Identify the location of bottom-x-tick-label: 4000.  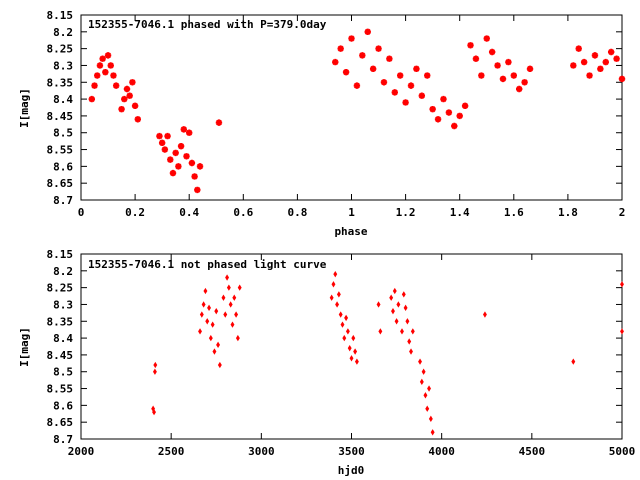
(441, 451).